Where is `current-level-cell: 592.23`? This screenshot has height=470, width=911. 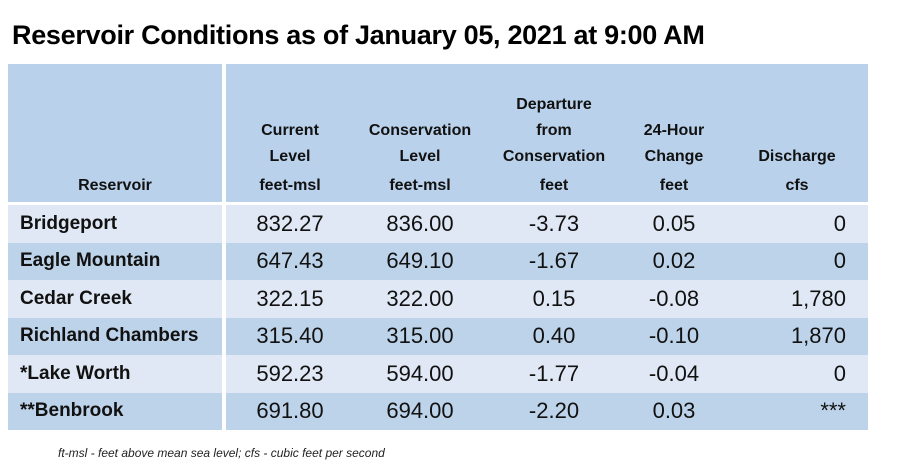 current-level-cell: 592.23 is located at coordinates (289, 374).